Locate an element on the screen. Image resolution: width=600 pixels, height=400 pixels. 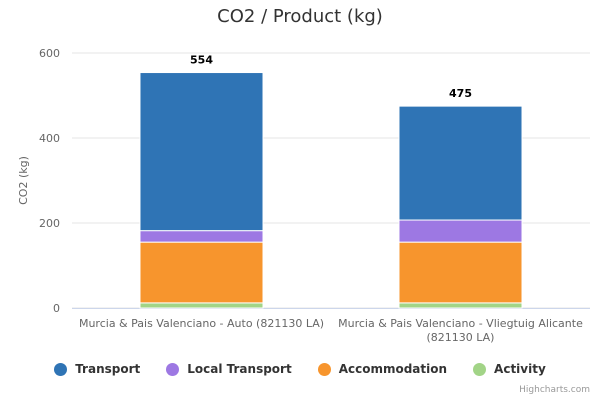
legend-label-accommodation: Accommodation is located at coordinates (393, 369).